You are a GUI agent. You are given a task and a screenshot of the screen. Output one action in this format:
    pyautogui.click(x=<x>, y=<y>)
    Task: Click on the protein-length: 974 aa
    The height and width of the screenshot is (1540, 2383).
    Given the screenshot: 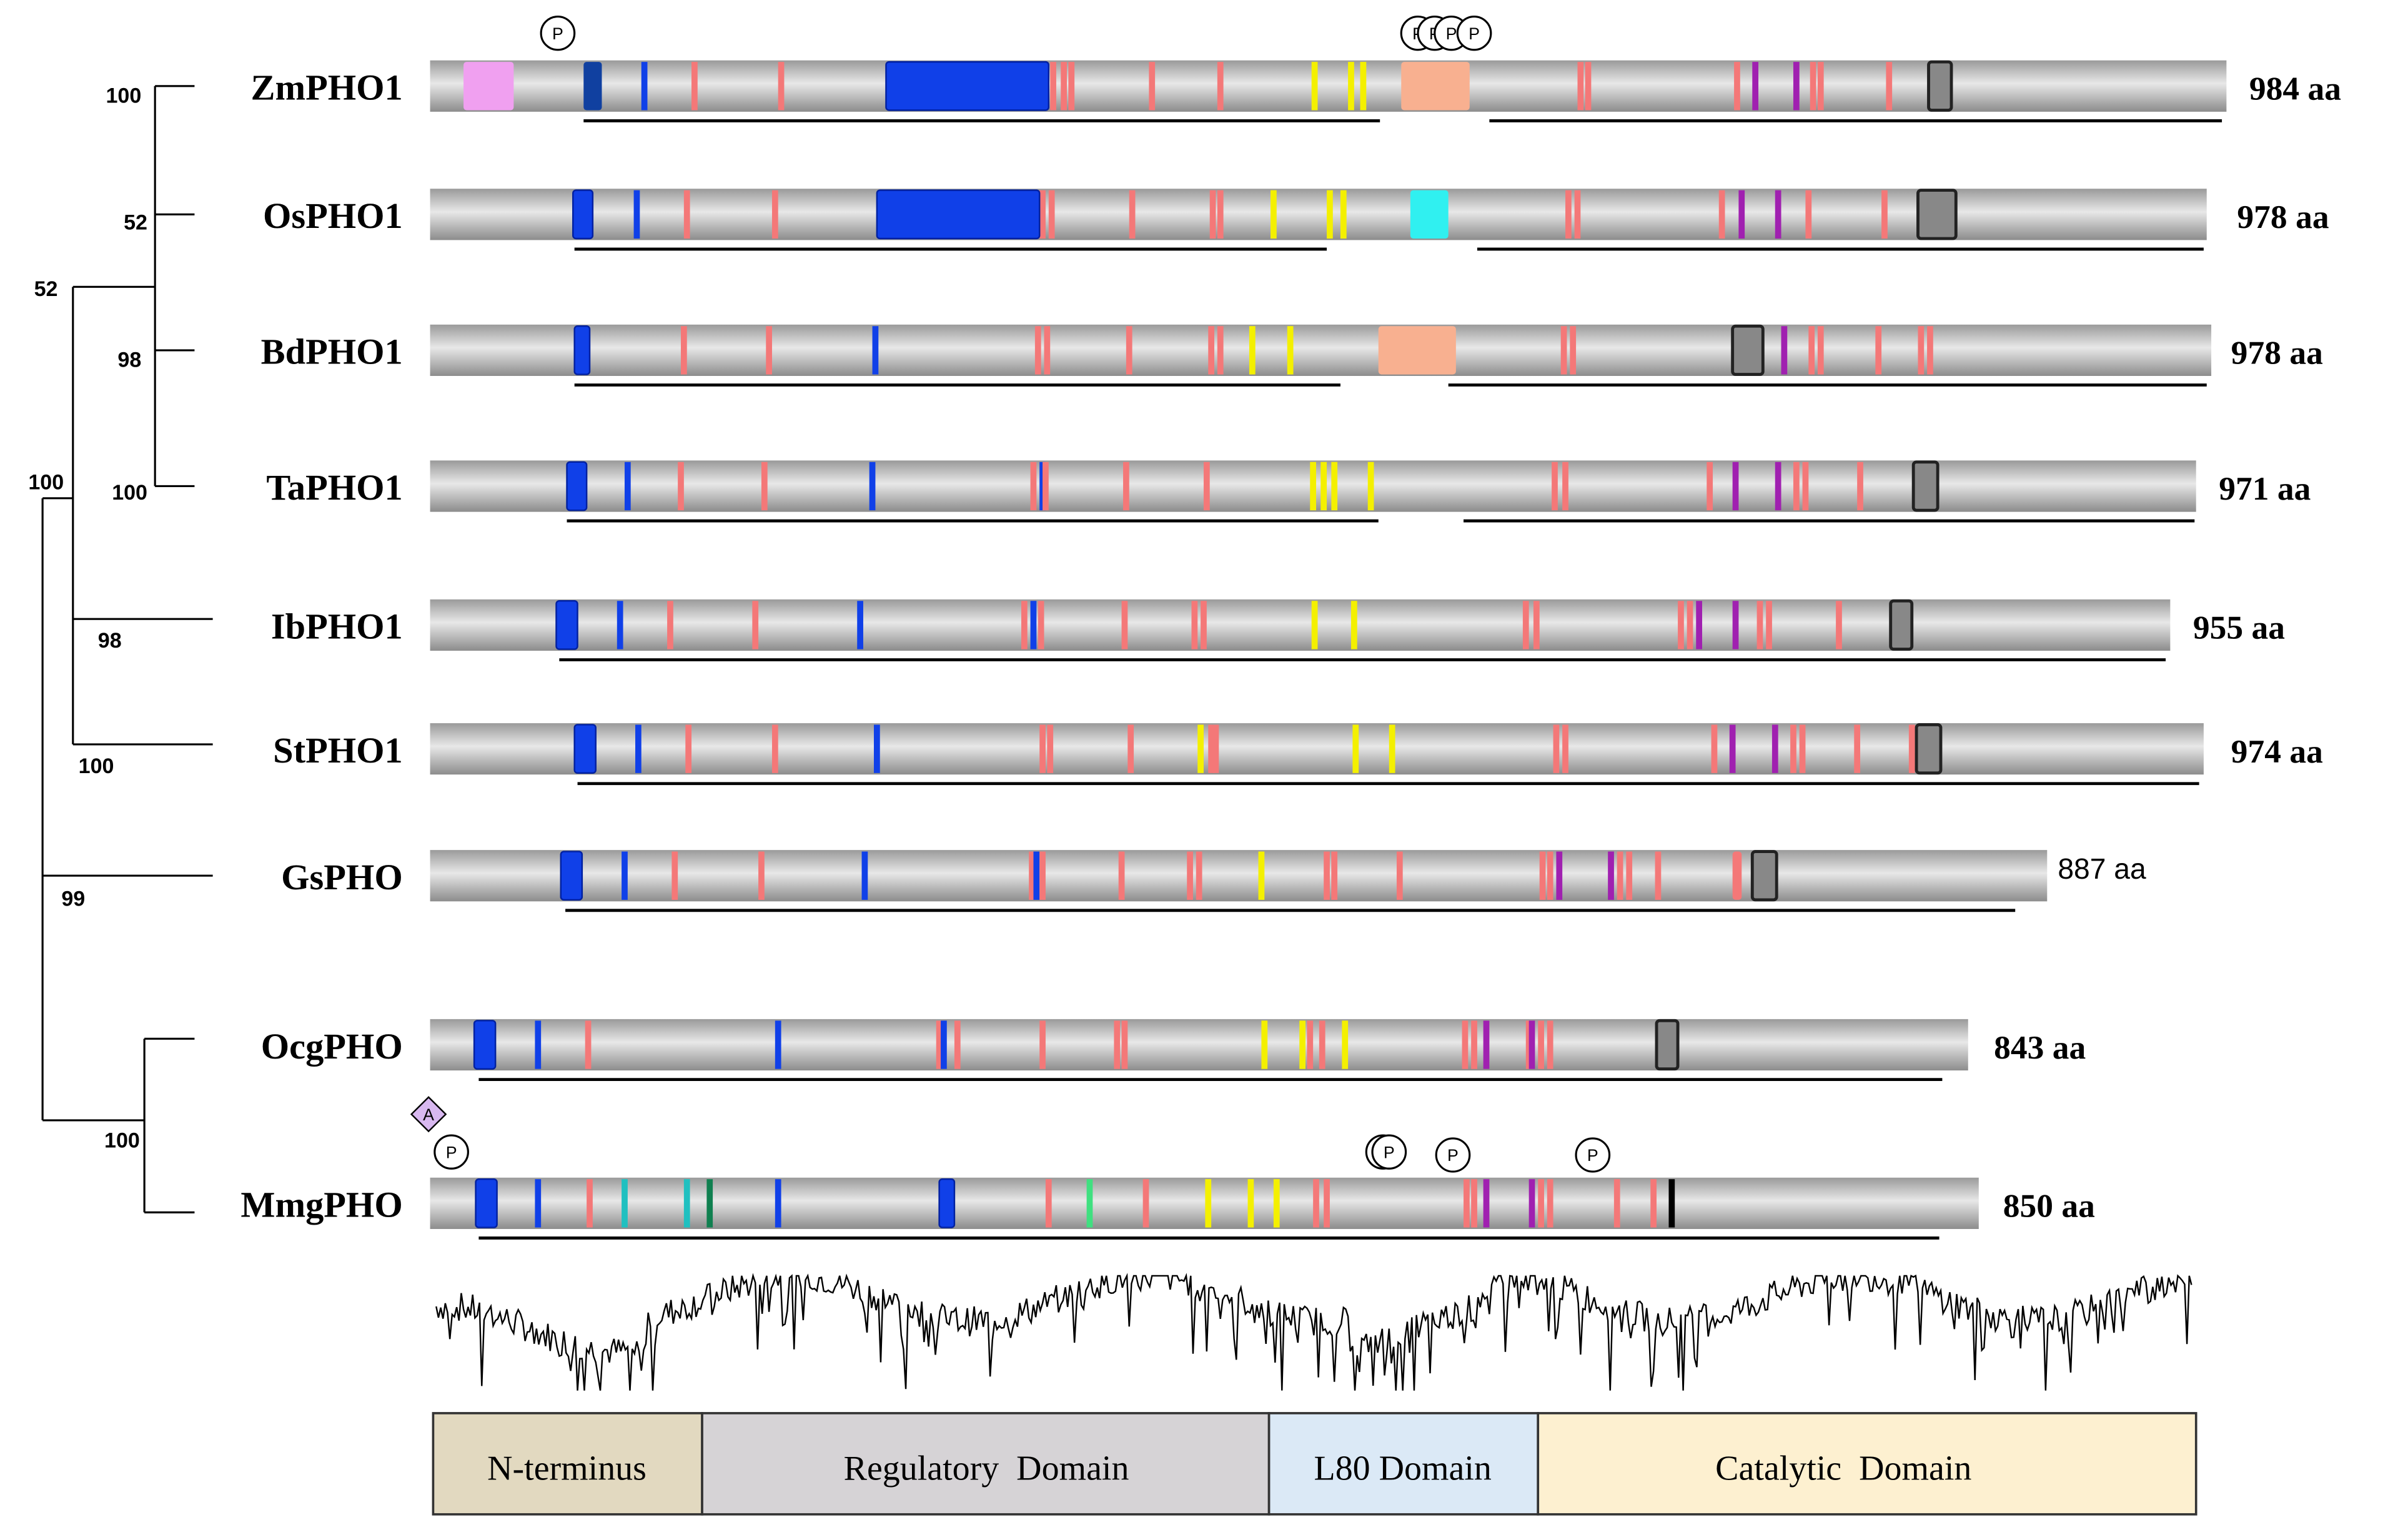 What is the action you would take?
    pyautogui.click(x=2277, y=751)
    